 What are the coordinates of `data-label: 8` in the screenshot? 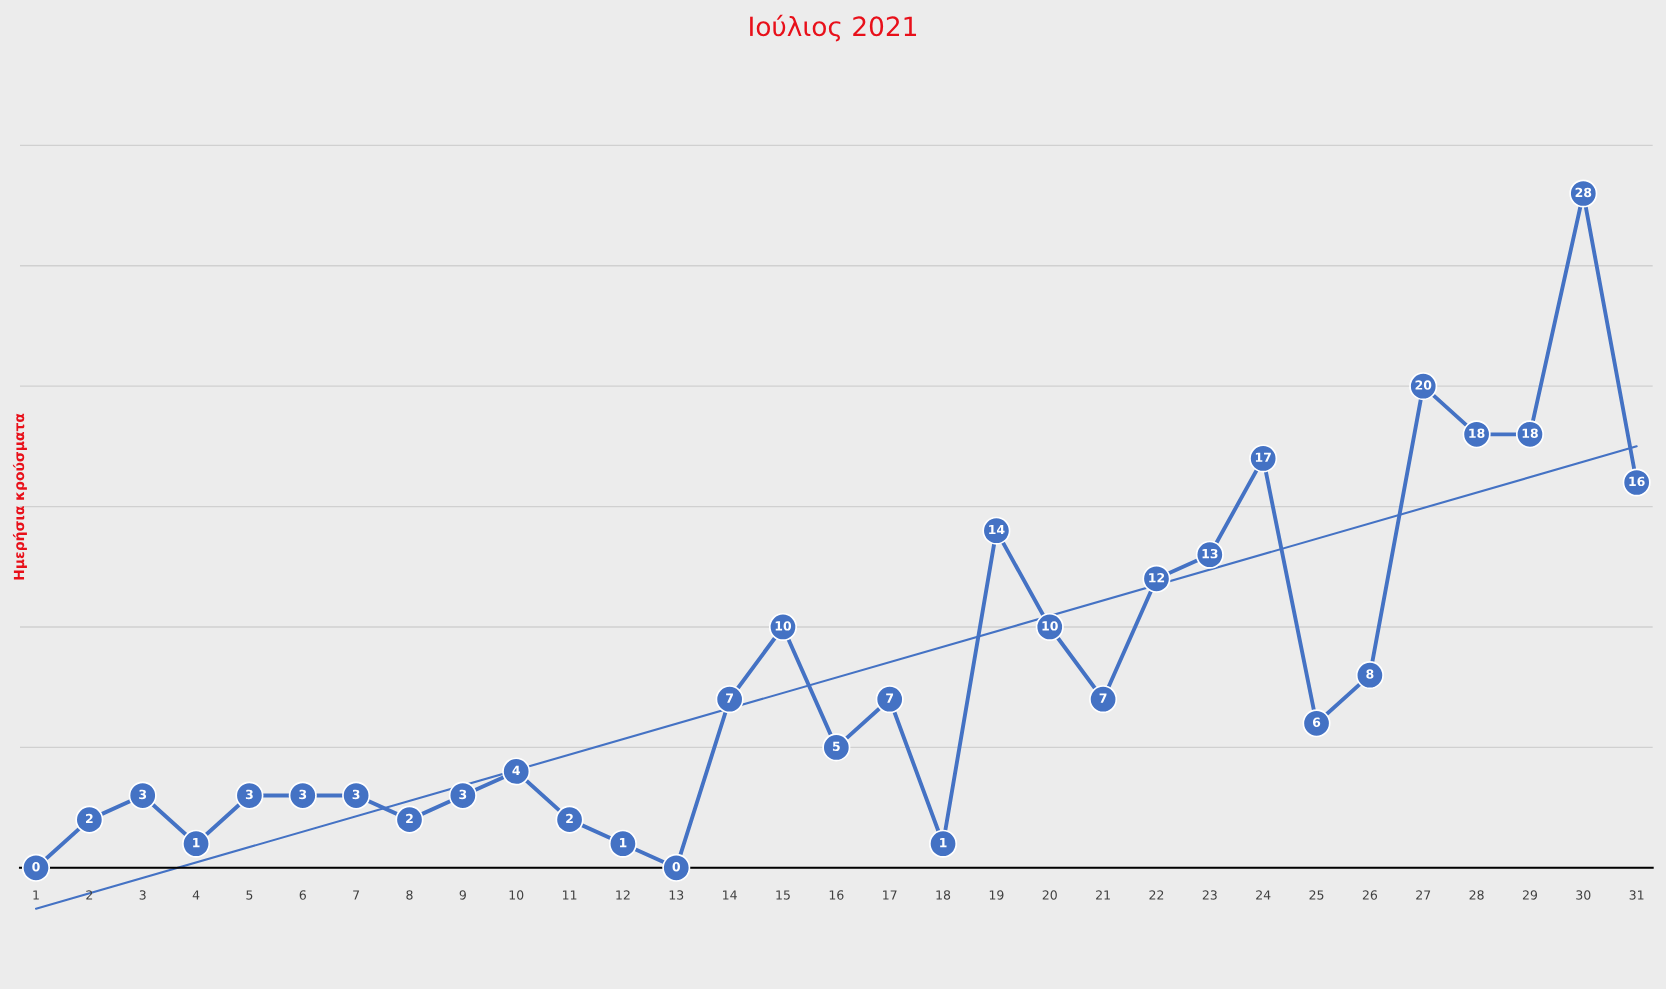 It's located at (1370, 674).